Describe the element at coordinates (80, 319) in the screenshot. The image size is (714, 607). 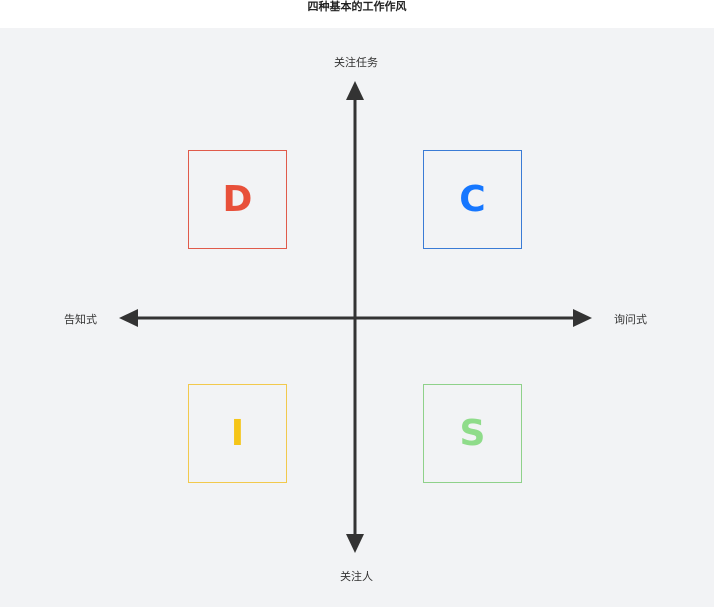
I see `axis-label-left: 告知式` at that location.